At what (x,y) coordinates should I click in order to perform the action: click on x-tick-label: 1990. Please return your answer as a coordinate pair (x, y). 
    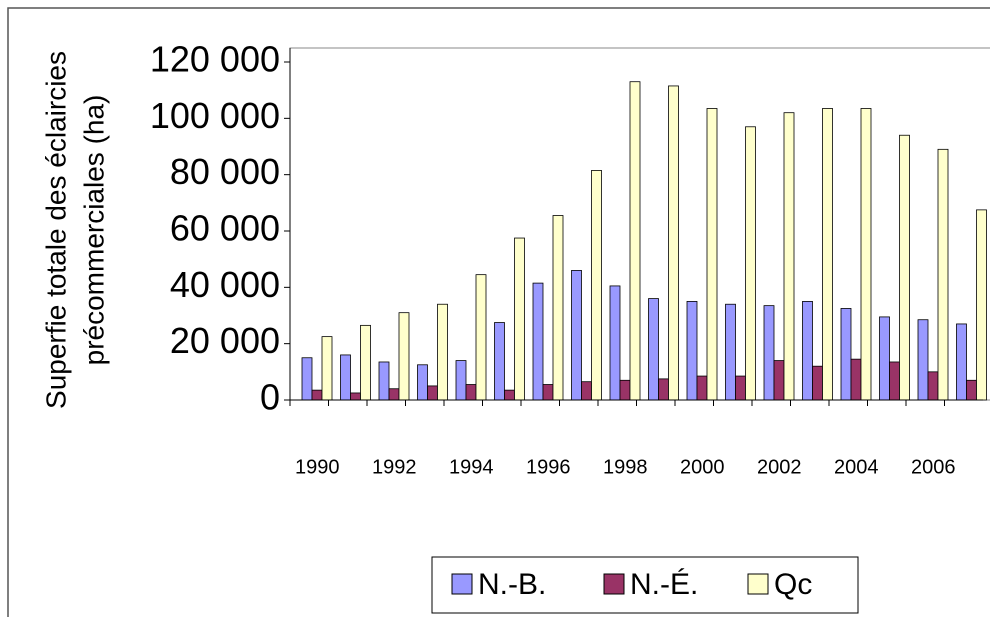
    Looking at the image, I should click on (317, 467).